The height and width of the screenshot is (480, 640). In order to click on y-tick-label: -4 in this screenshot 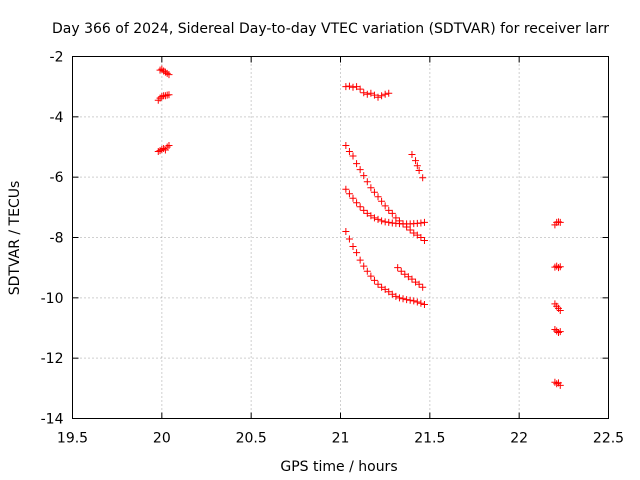, I will do `click(57, 118)`.